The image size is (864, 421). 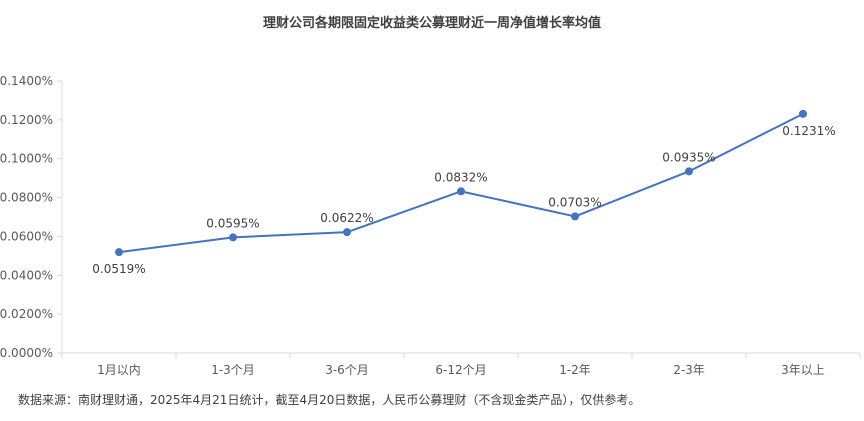 I want to click on y-tick-label: 0.1200%, so click(x=26, y=120).